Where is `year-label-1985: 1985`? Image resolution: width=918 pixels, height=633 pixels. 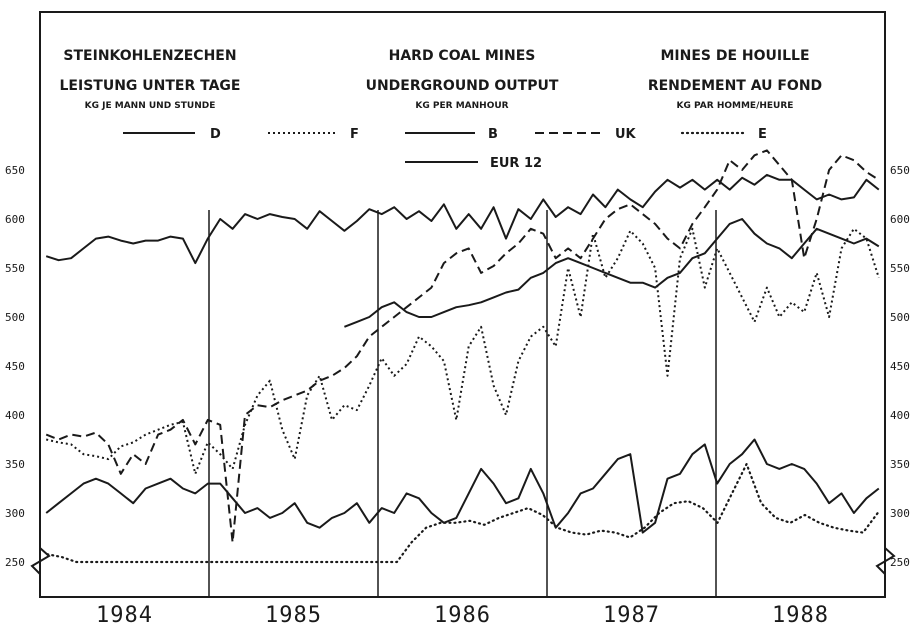 year-label-1985: 1985 is located at coordinates (293, 615).